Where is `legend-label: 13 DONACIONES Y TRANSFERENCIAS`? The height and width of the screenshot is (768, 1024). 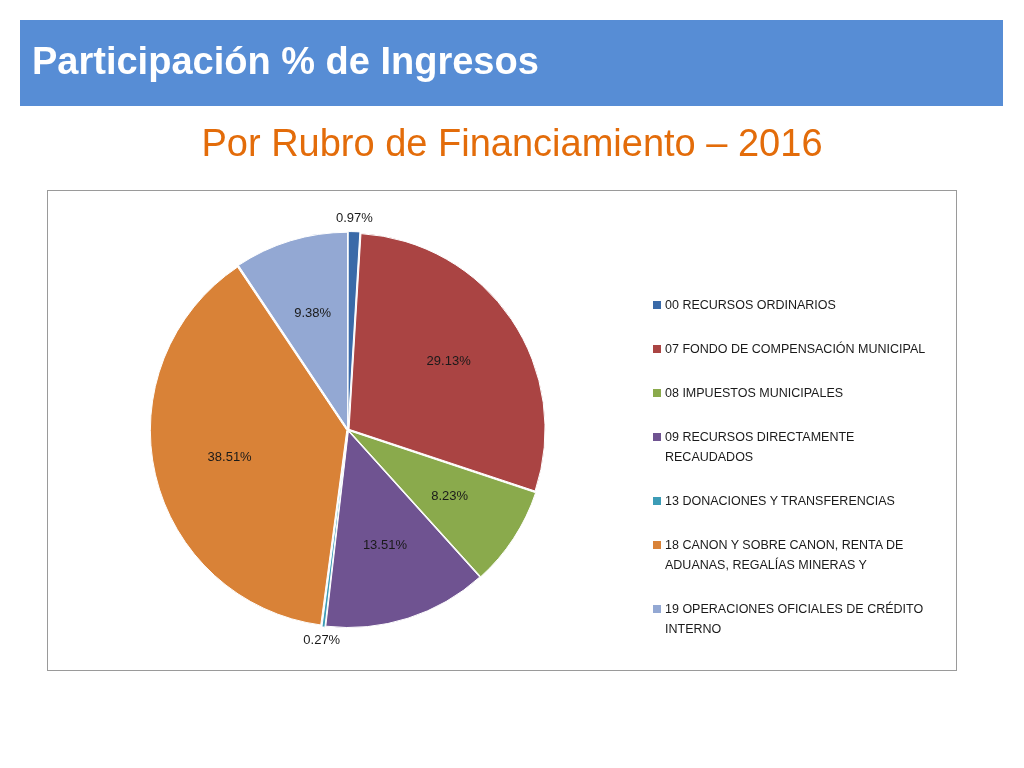
legend-label: 13 DONACIONES Y TRANSFERENCIAS is located at coordinates (780, 501).